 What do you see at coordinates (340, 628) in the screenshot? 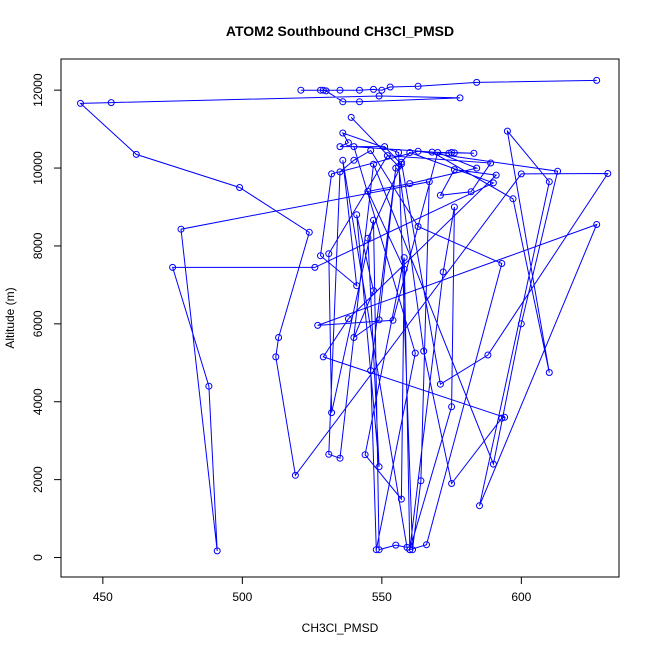
I see `x-axis-label: CH3Cl_PMSD` at bounding box center [340, 628].